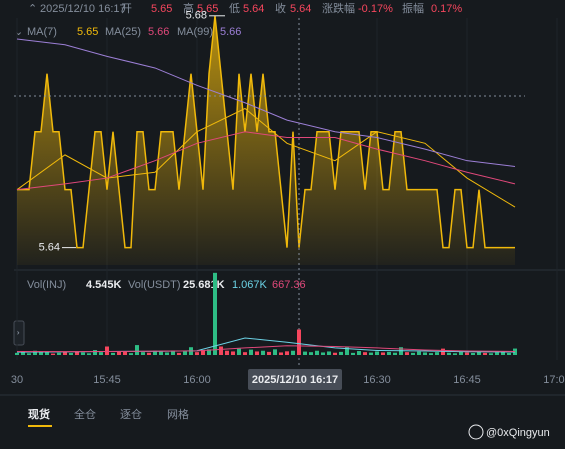  I want to click on label: 低, so click(234, 8).